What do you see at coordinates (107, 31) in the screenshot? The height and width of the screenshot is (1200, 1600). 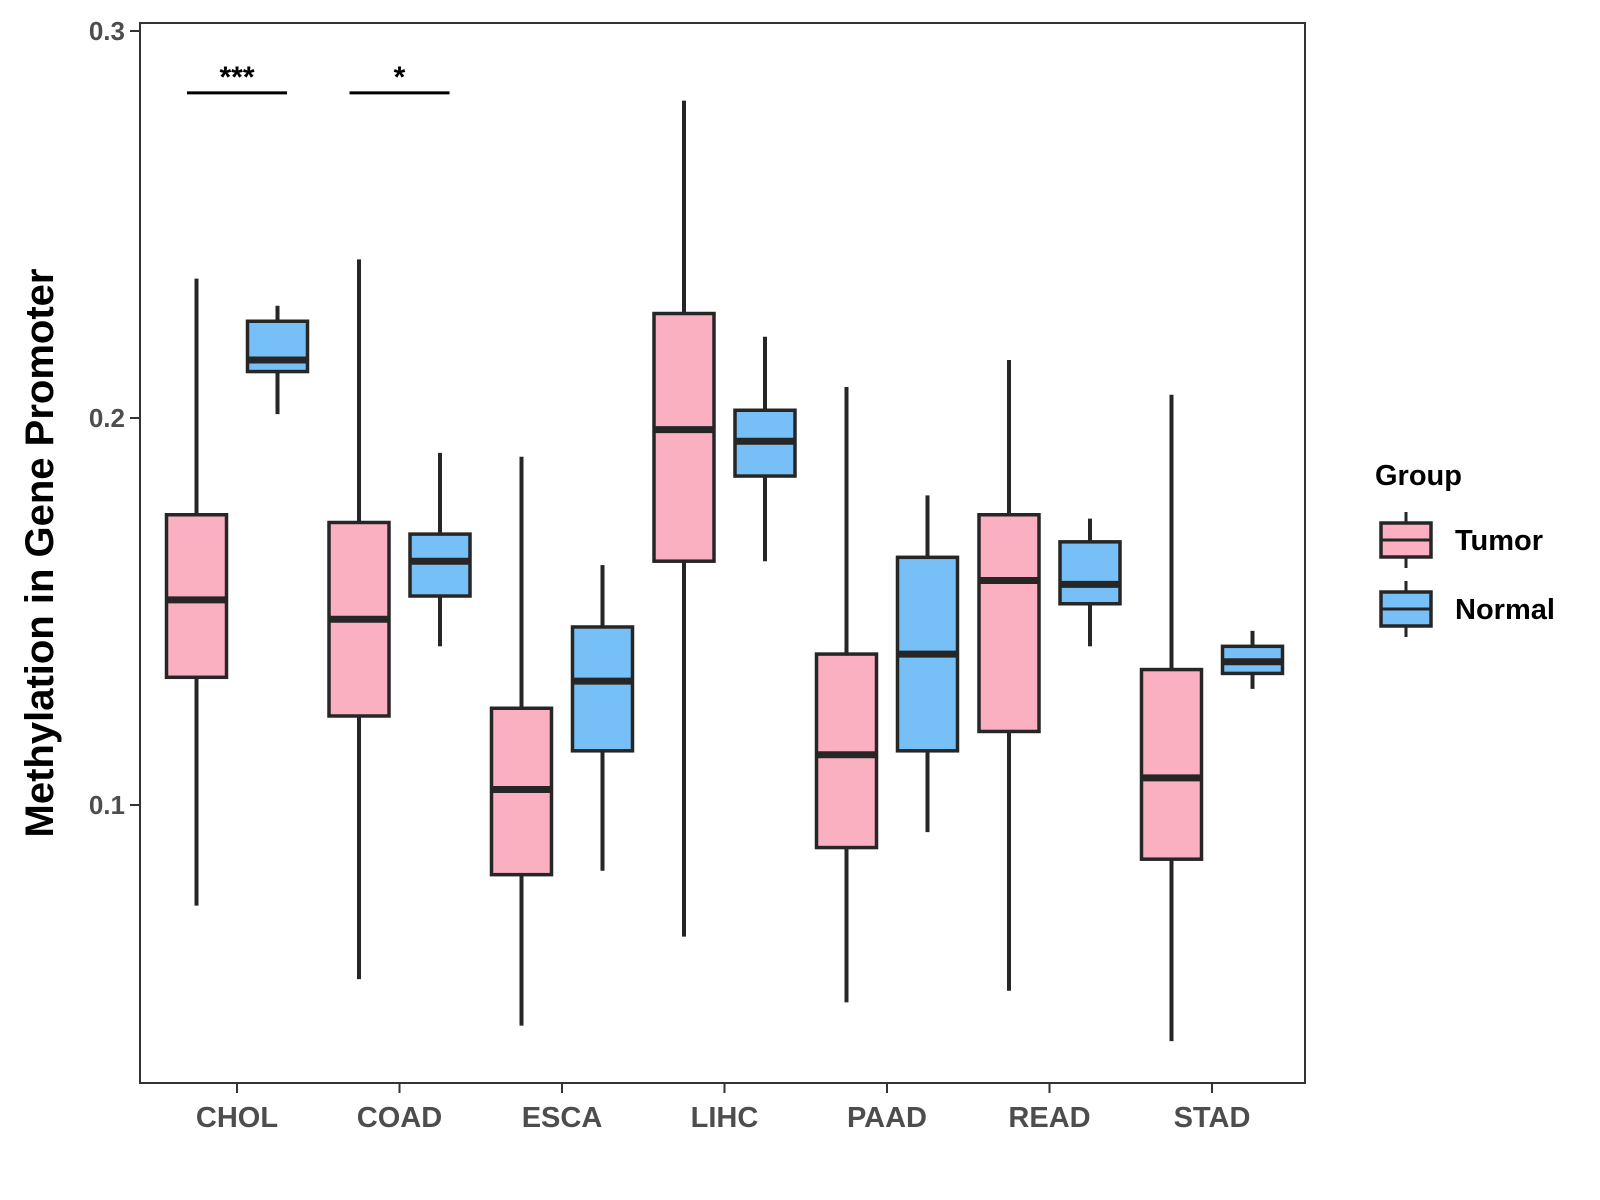 I see `y-tick-label: 0.3` at bounding box center [107, 31].